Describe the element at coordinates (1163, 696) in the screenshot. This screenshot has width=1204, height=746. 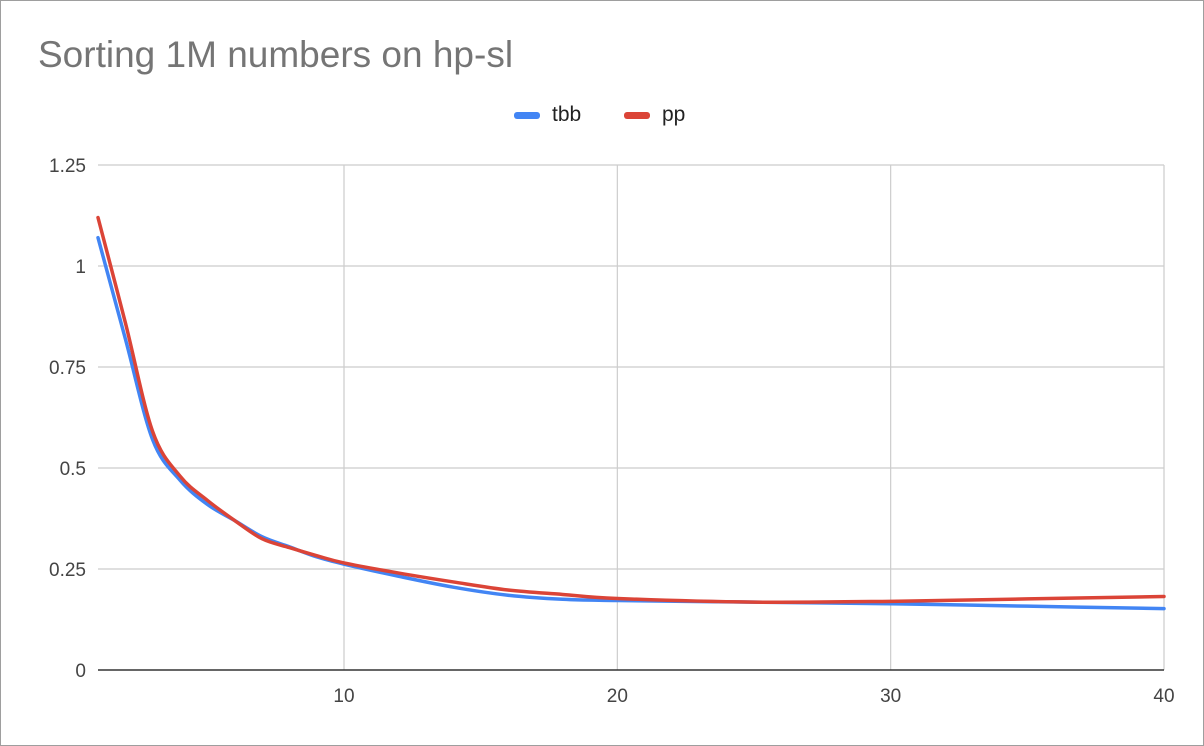
I see `x-tick-label: 40` at that location.